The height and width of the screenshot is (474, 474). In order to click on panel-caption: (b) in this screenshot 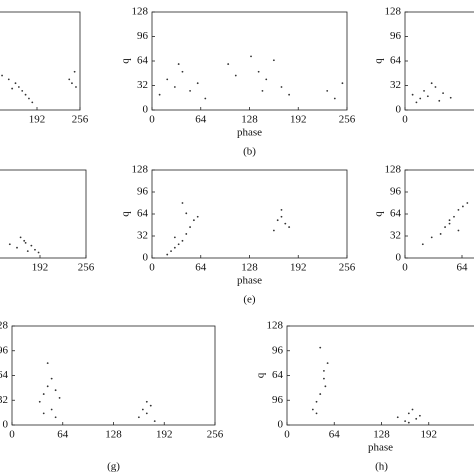, I will do `click(249, 152)`.